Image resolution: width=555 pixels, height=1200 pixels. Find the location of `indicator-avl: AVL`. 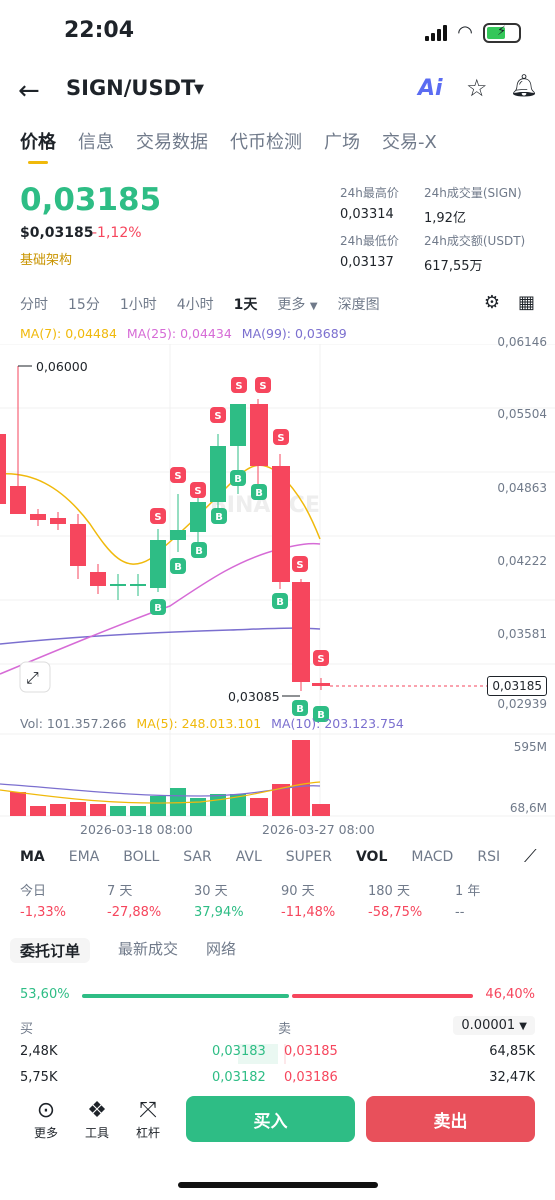

indicator-avl: AVL is located at coordinates (248, 857).